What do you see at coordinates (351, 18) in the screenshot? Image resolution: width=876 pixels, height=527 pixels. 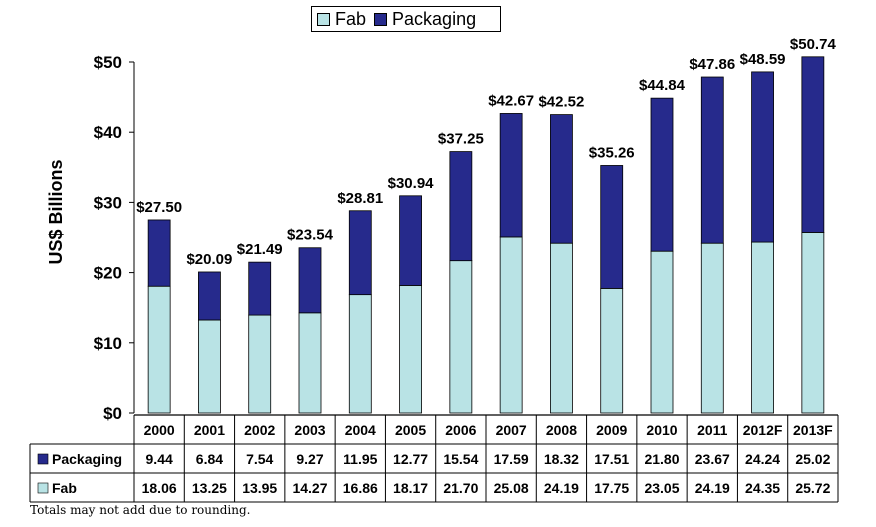 I see `legend-label-fab: Fab` at bounding box center [351, 18].